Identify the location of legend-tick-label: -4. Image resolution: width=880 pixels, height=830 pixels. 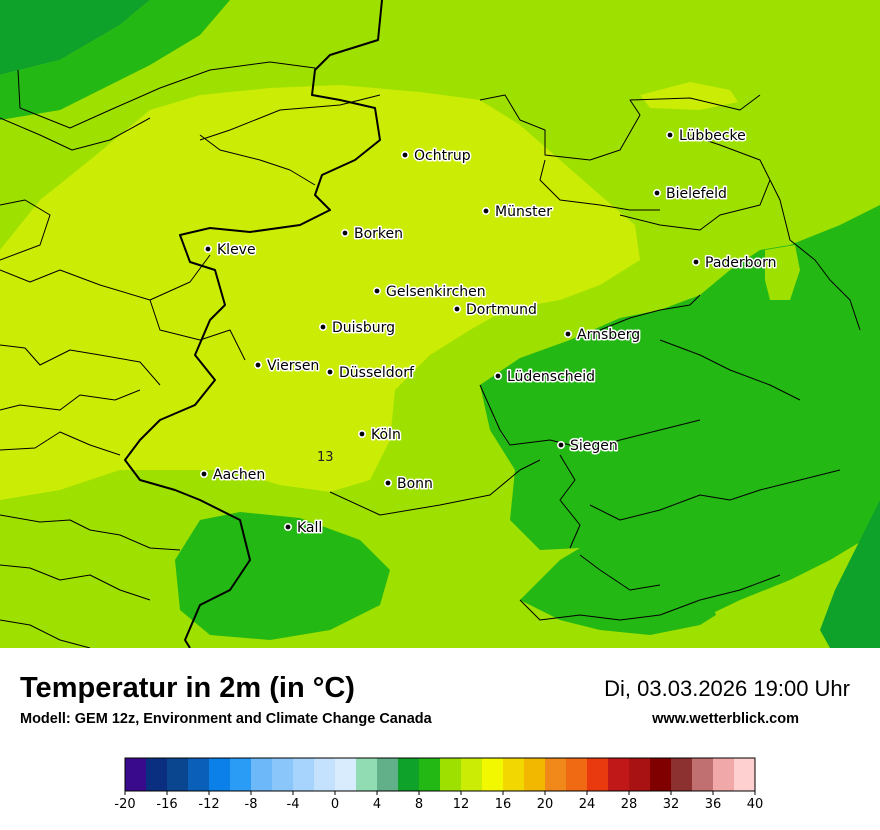
(293, 804).